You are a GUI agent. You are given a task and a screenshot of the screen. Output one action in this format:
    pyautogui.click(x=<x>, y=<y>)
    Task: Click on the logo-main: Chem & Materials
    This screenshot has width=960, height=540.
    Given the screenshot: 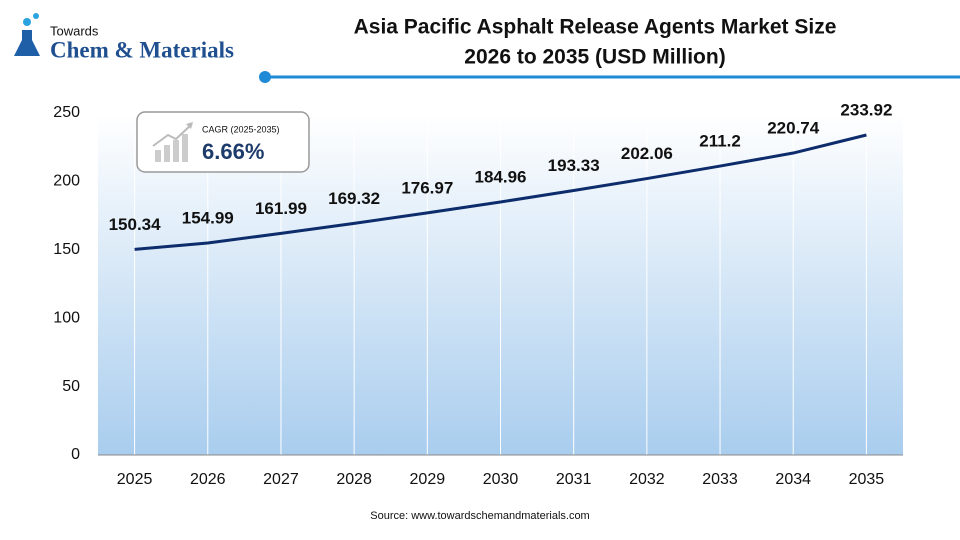 What is the action you would take?
    pyautogui.click(x=142, y=49)
    